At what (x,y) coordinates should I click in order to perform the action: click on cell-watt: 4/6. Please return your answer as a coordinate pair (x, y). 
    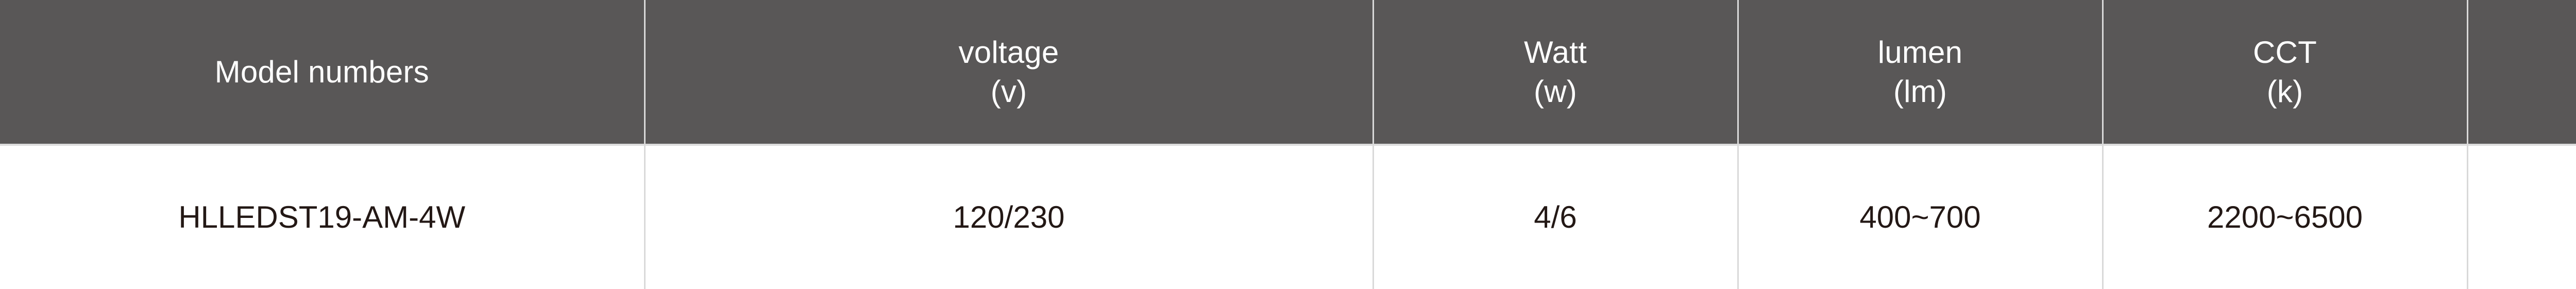
    Looking at the image, I should click on (1556, 217).